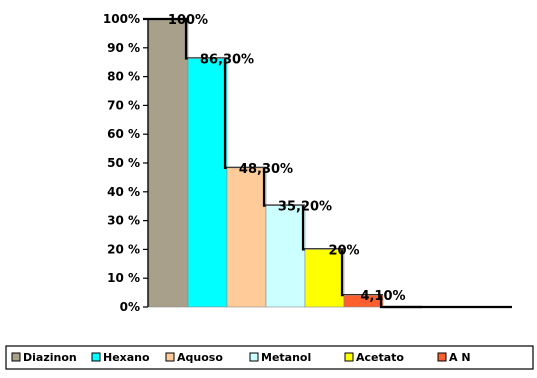 Image resolution: width=537 pixels, height=378 pixels. What do you see at coordinates (266, 169) in the screenshot?
I see `data-label: 48,30%` at bounding box center [266, 169].